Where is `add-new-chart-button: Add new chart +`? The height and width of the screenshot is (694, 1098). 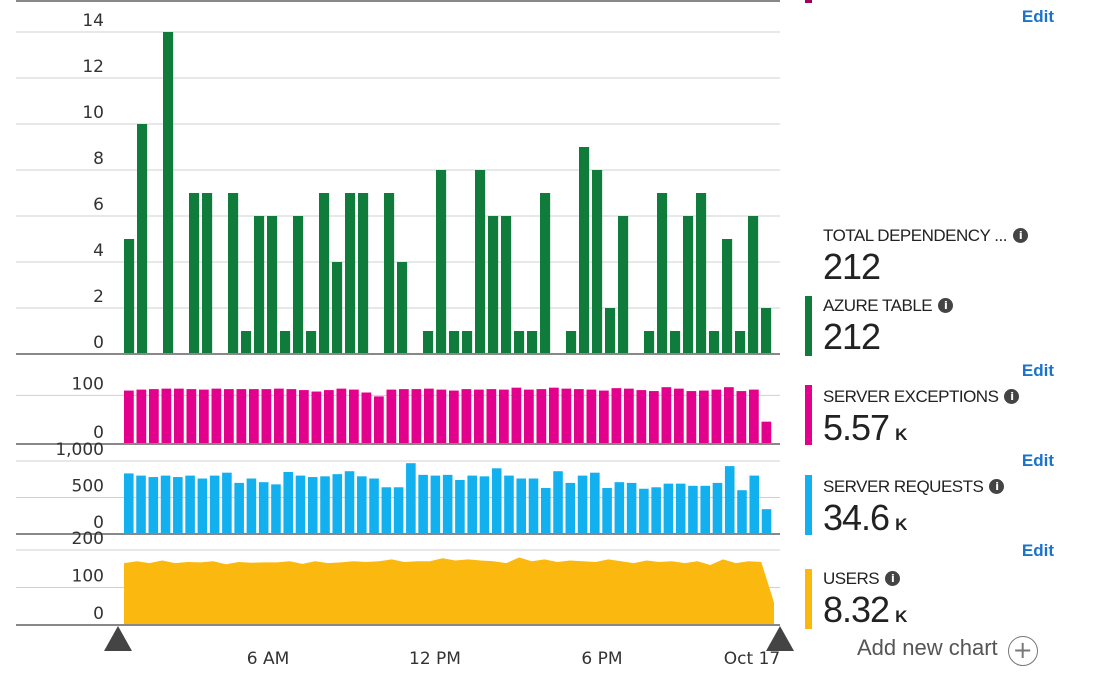 add-new-chart-button: Add new chart + is located at coordinates (947, 650).